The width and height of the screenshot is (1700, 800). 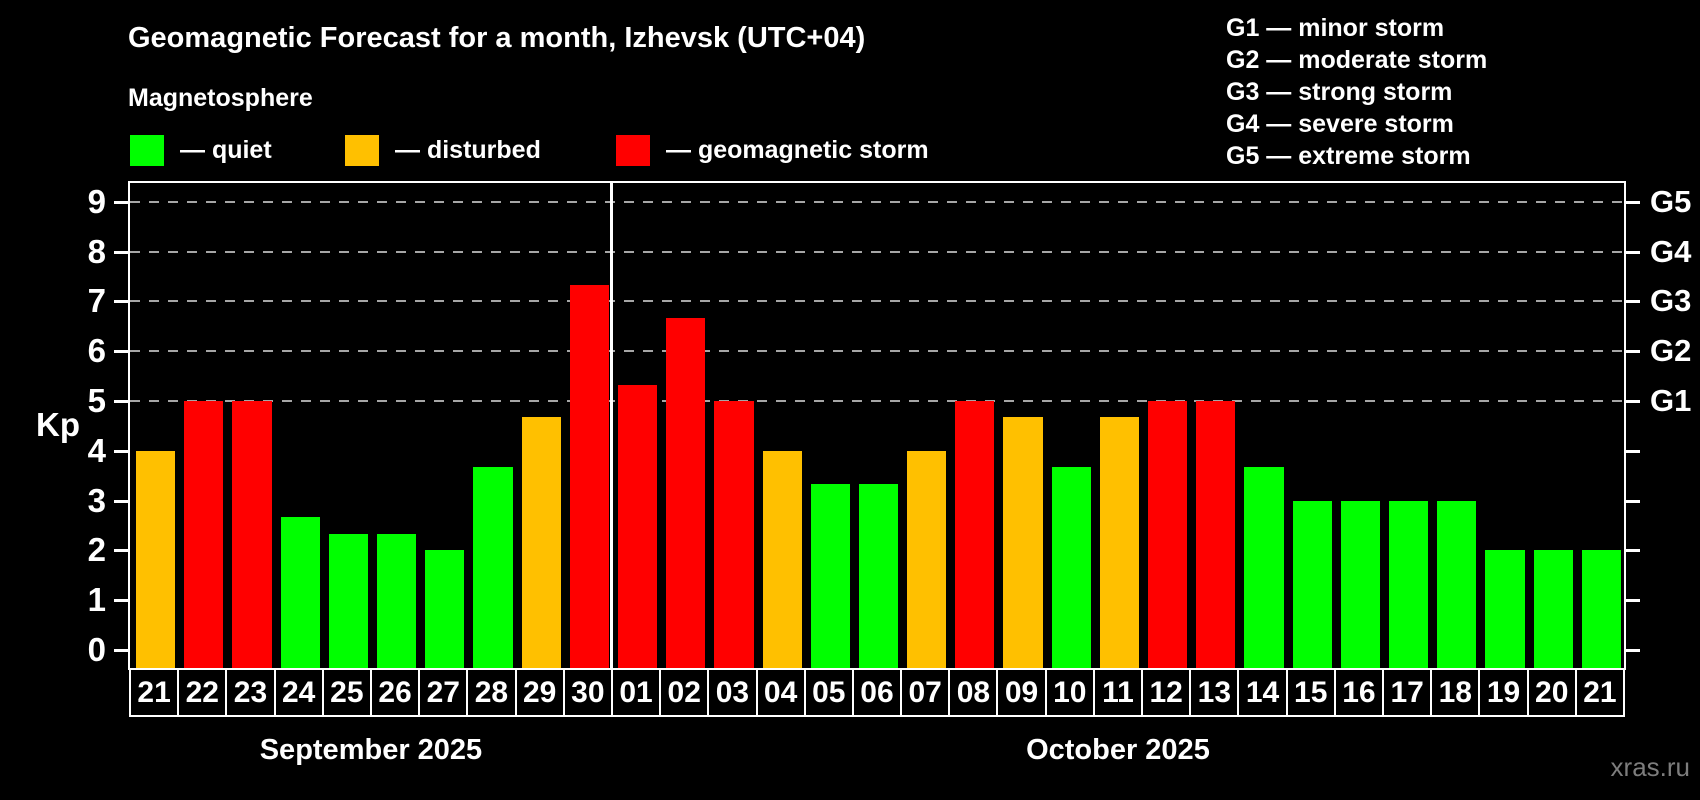 What do you see at coordinates (772, 150) in the screenshot?
I see `legend-item-storm: — geomagnetic storm` at bounding box center [772, 150].